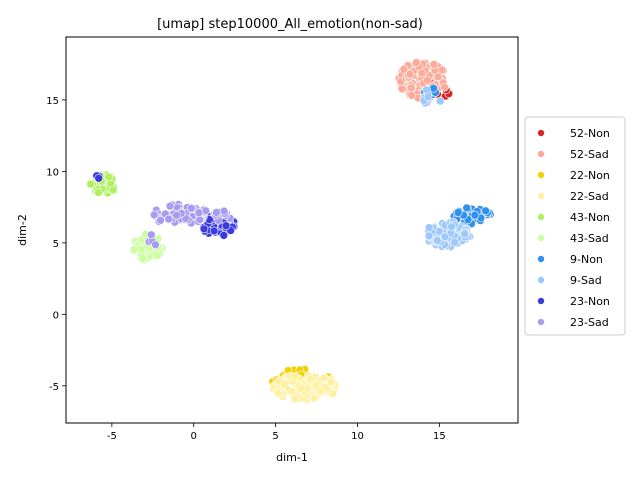 The height and width of the screenshot is (480, 640). I want to click on legend-label: 43-Non, so click(590, 217).